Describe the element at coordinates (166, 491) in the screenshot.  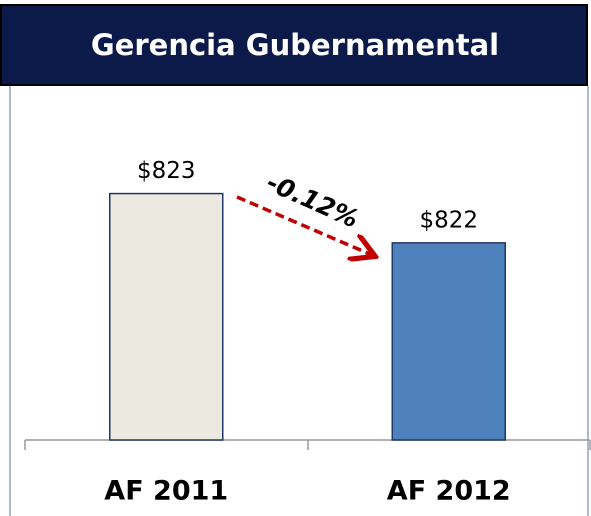
I see `x-tick-label: AF 2011` at that location.